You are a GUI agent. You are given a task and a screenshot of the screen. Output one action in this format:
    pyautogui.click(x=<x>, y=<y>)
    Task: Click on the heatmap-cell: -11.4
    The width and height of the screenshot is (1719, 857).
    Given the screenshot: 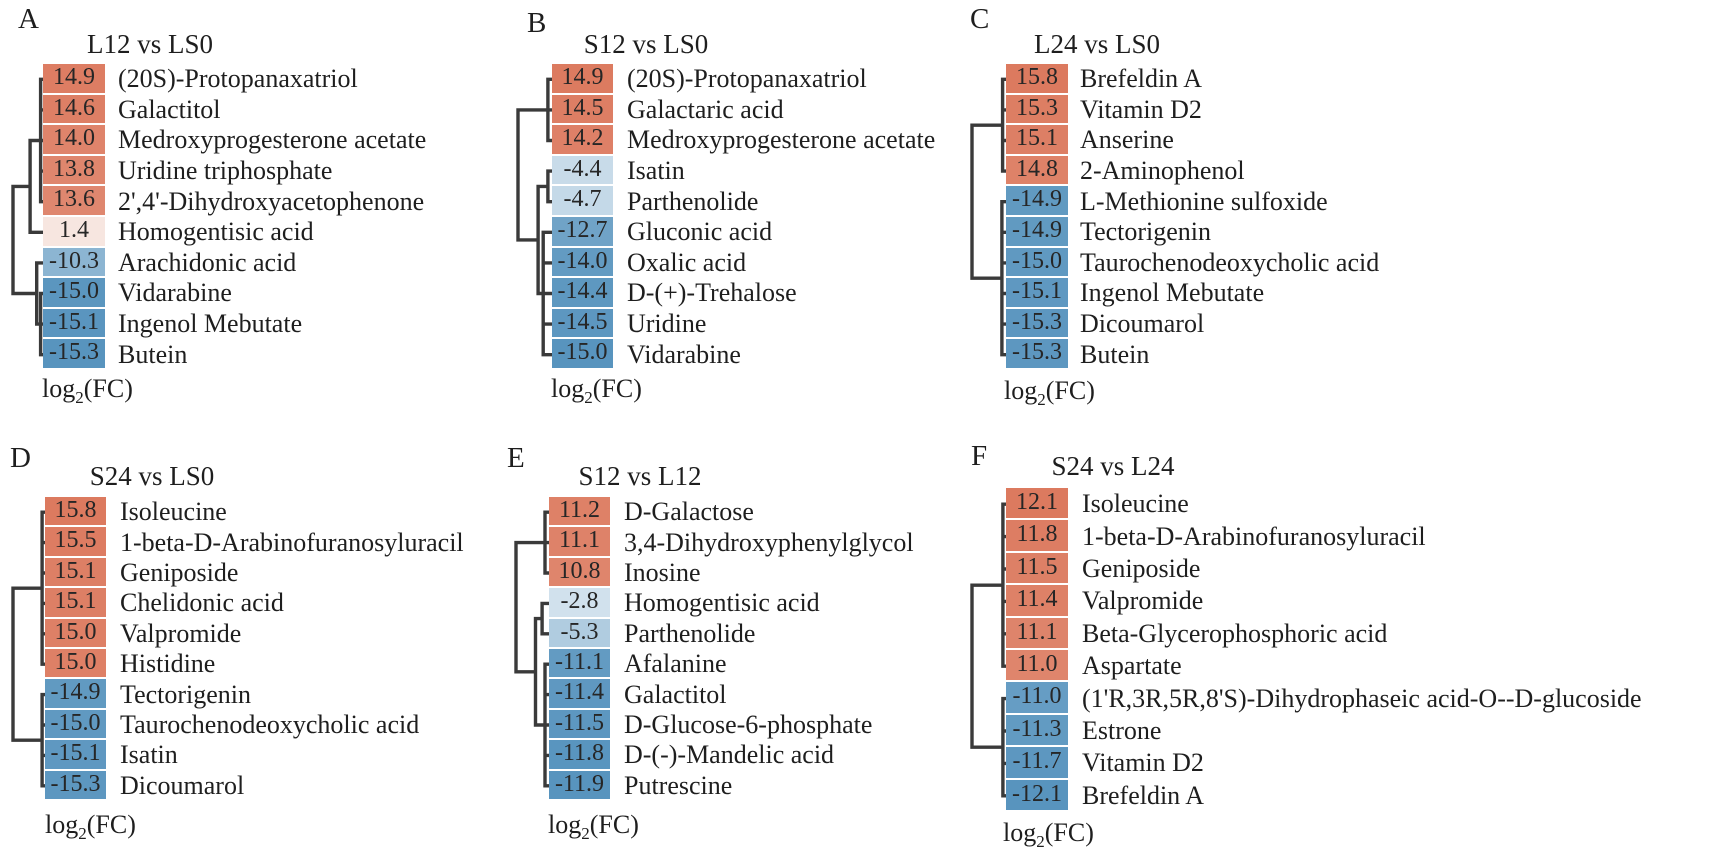 What is the action you would take?
    pyautogui.click(x=579, y=694)
    